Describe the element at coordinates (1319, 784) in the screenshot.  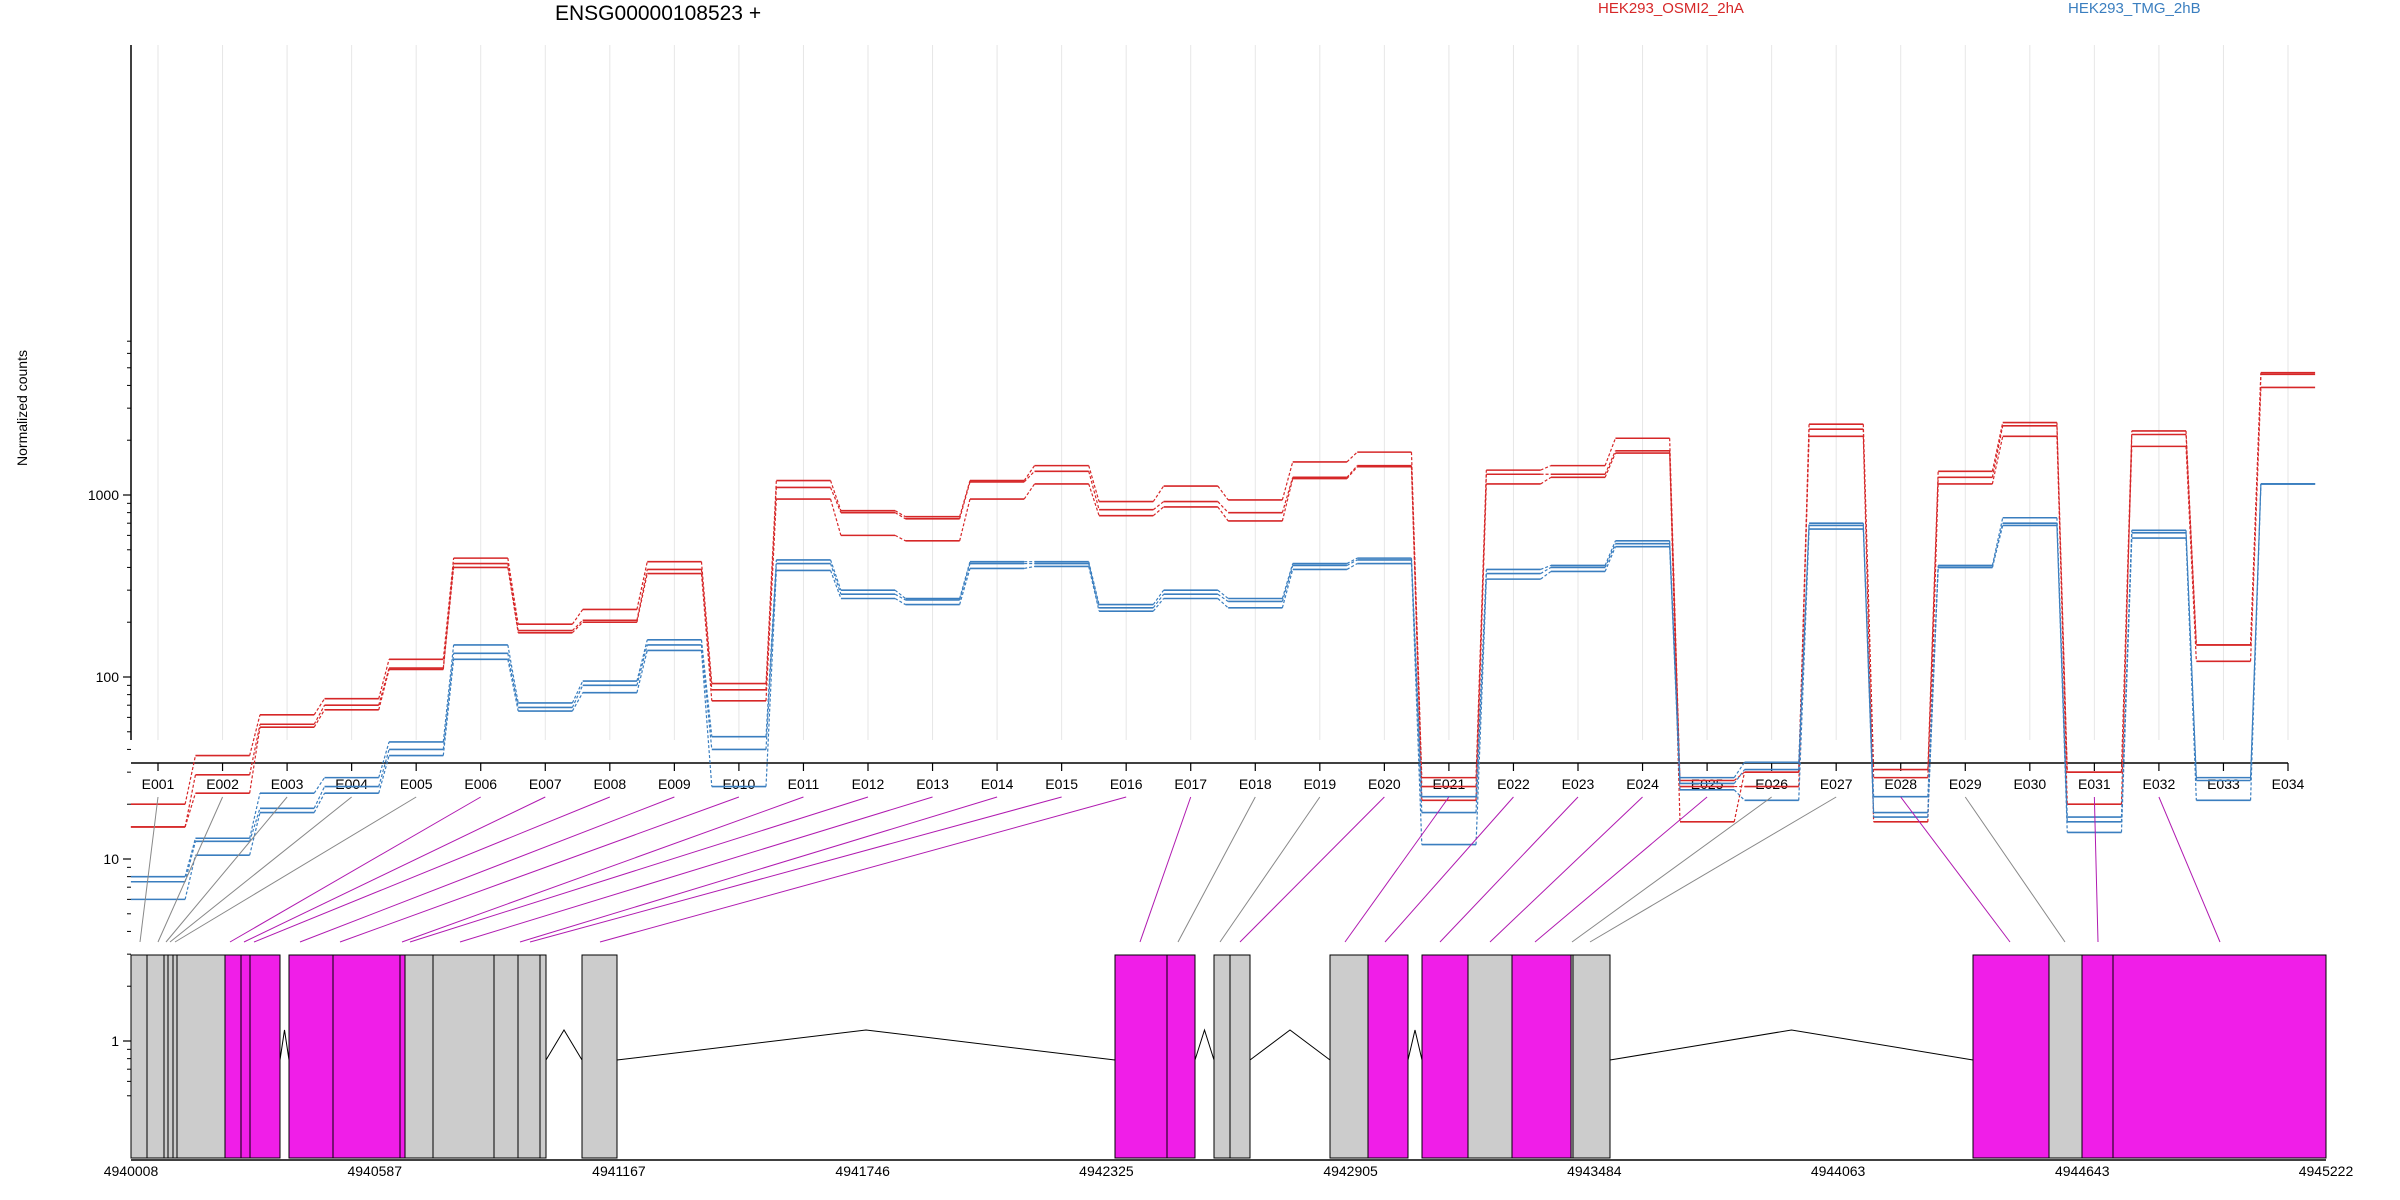
I see `x-tick-label: E019` at that location.